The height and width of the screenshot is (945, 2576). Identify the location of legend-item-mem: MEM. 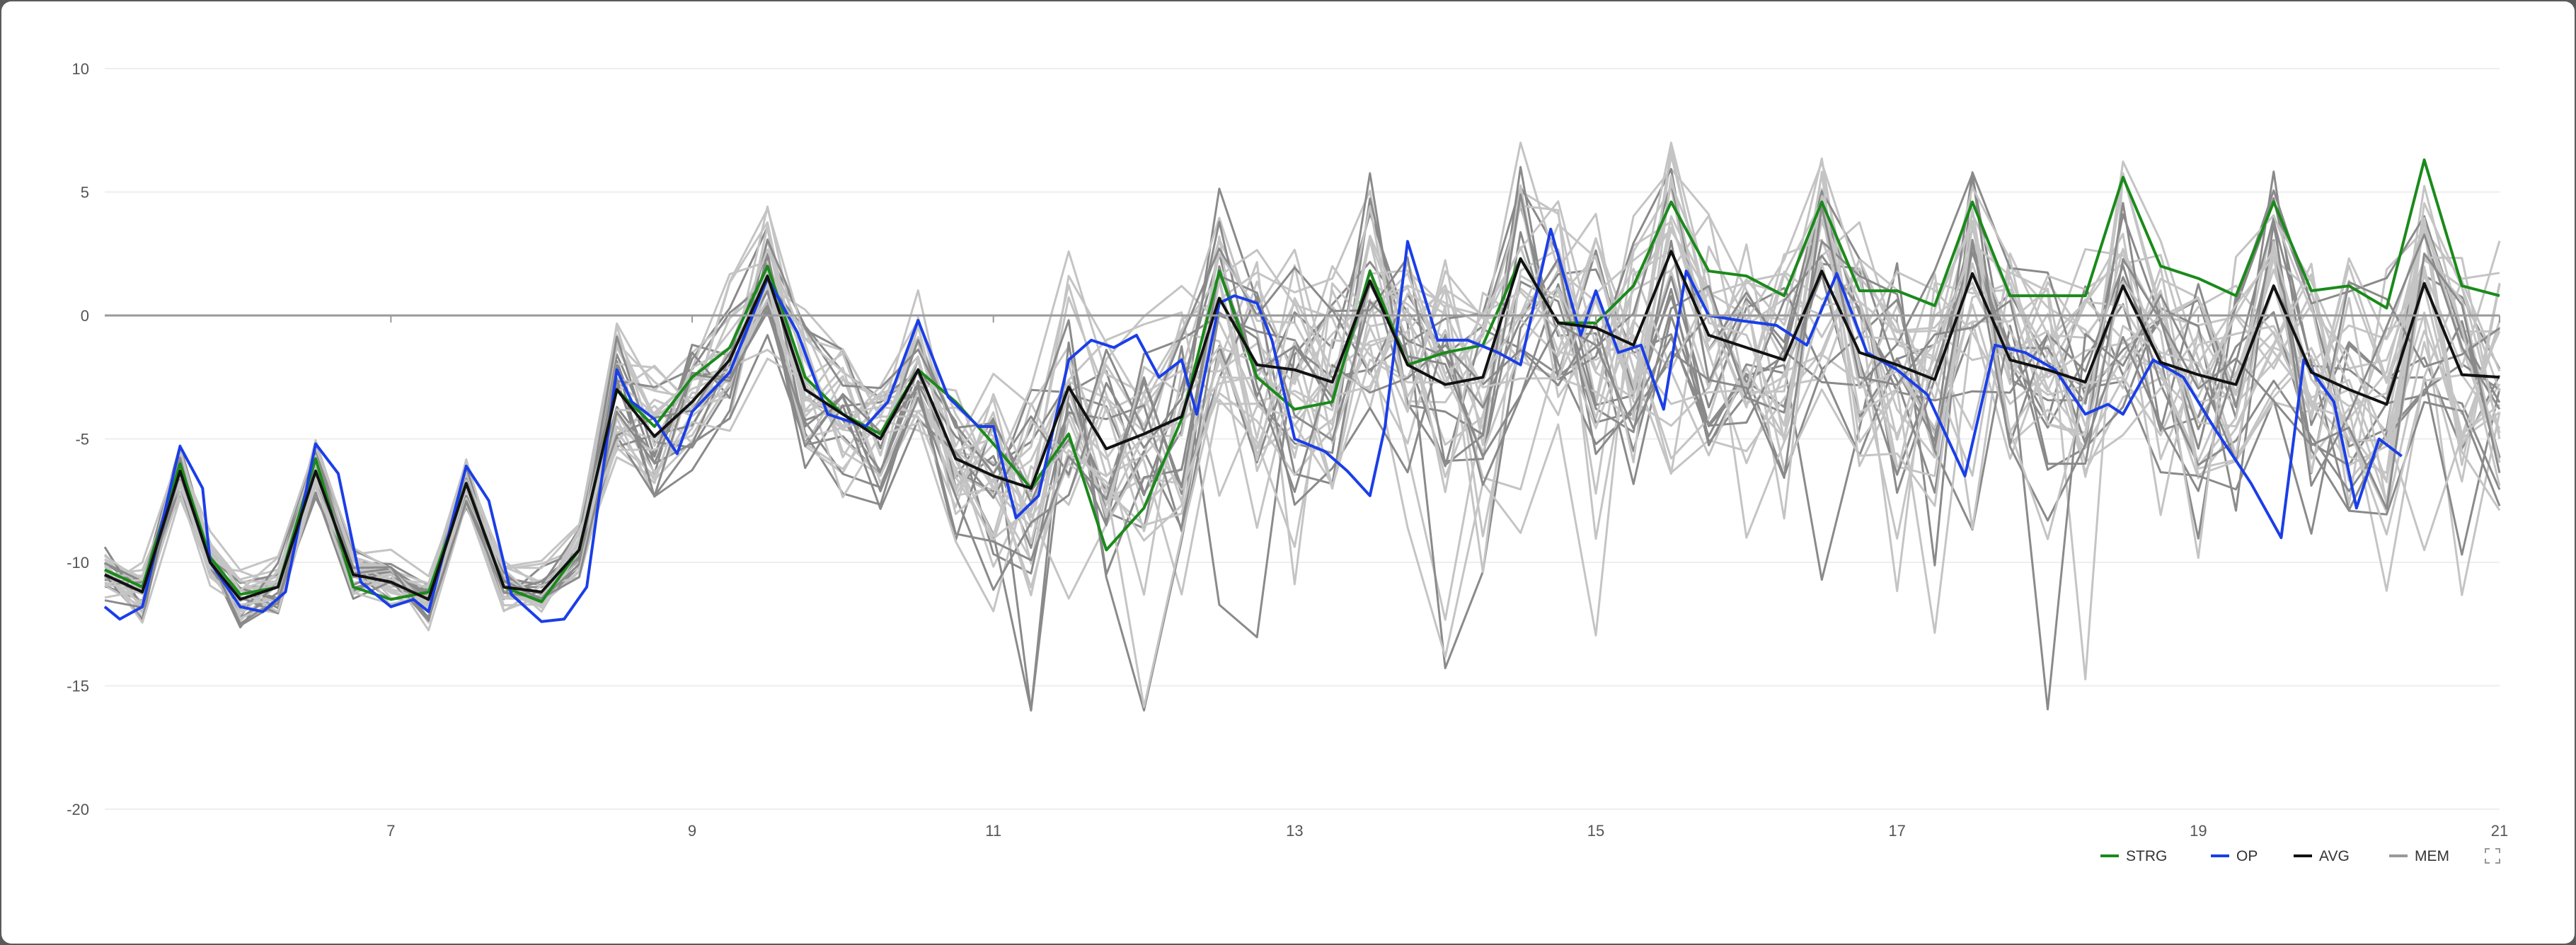
(2419, 856).